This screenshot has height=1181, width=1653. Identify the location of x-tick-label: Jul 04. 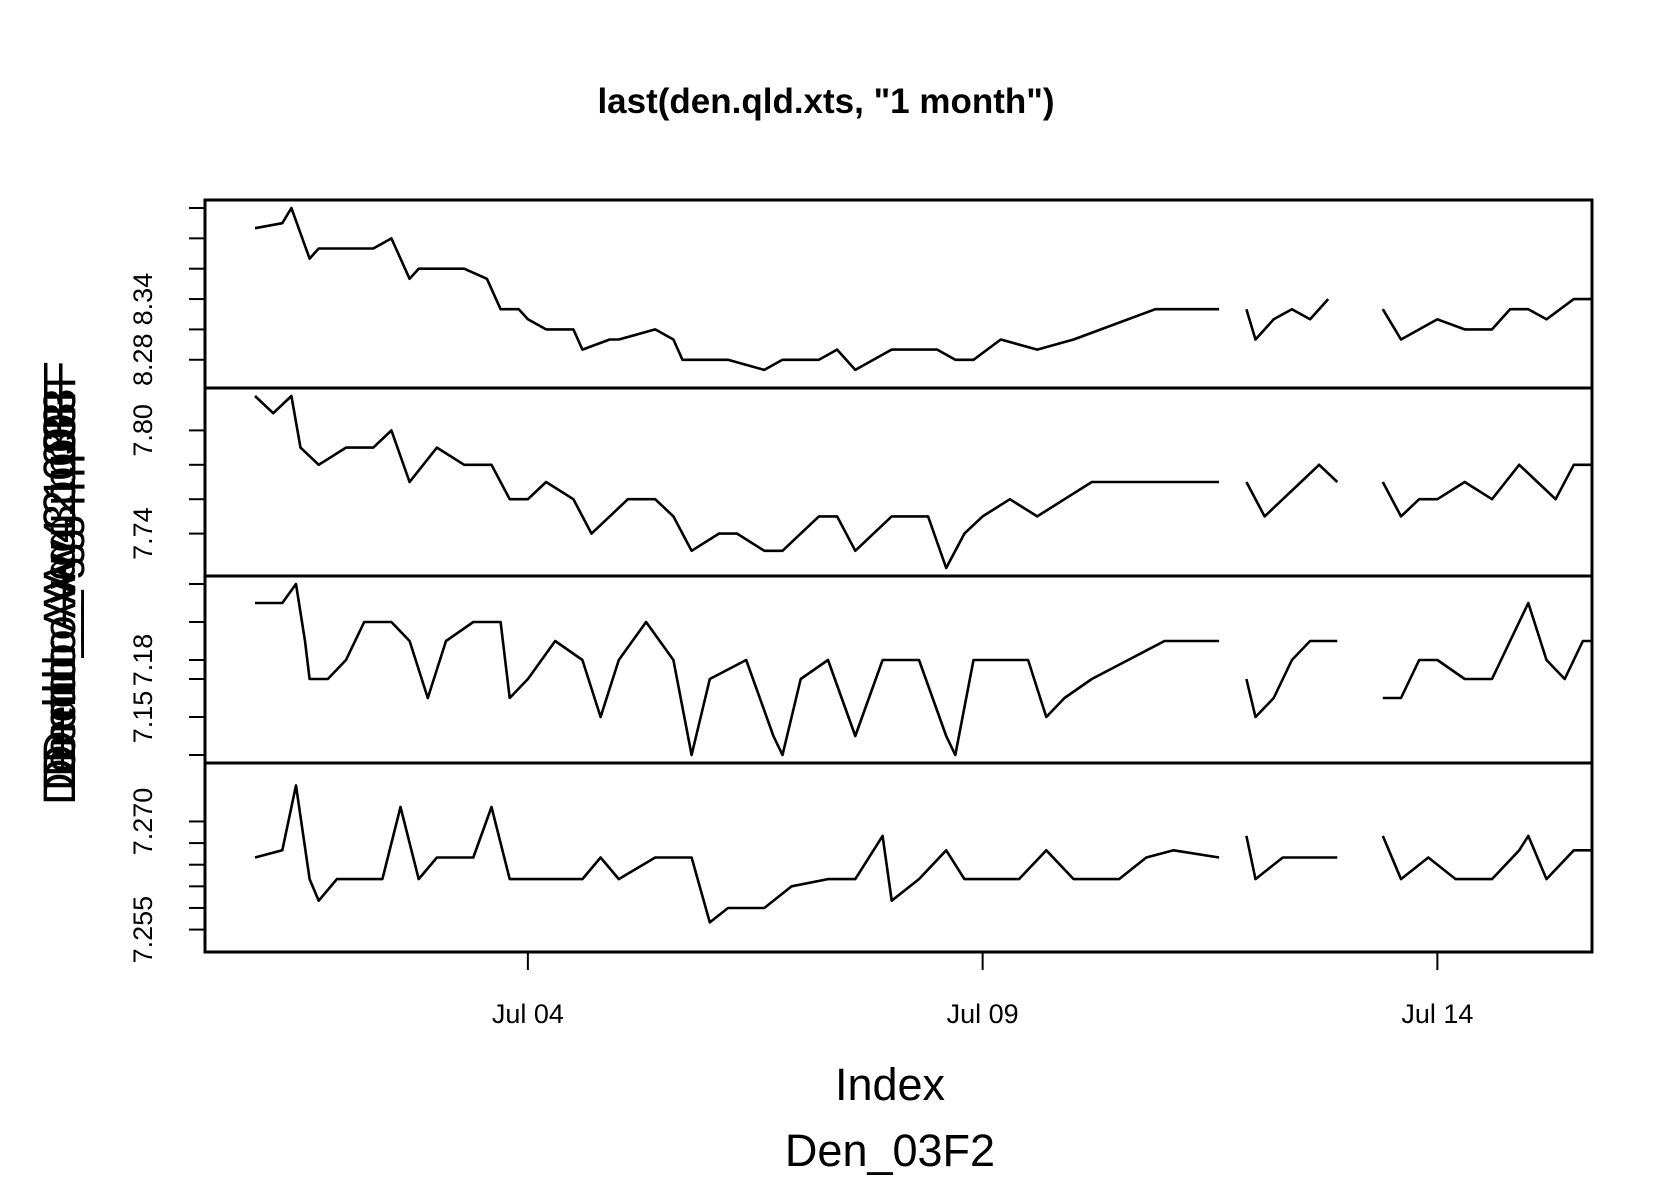
(528, 1014).